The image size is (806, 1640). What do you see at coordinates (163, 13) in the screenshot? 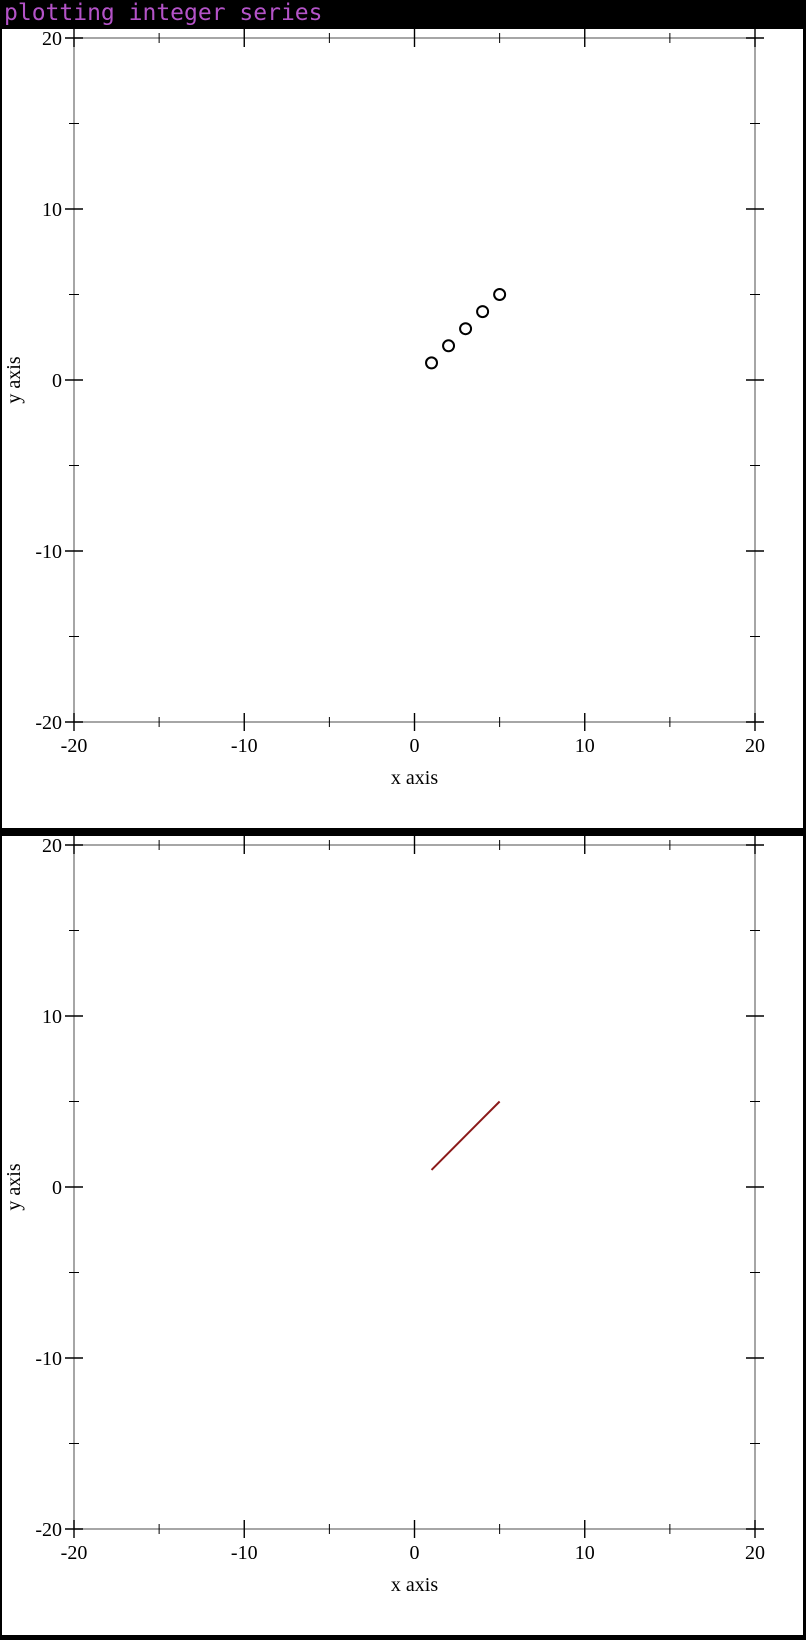
I see `page-title: plotting integer series` at bounding box center [163, 13].